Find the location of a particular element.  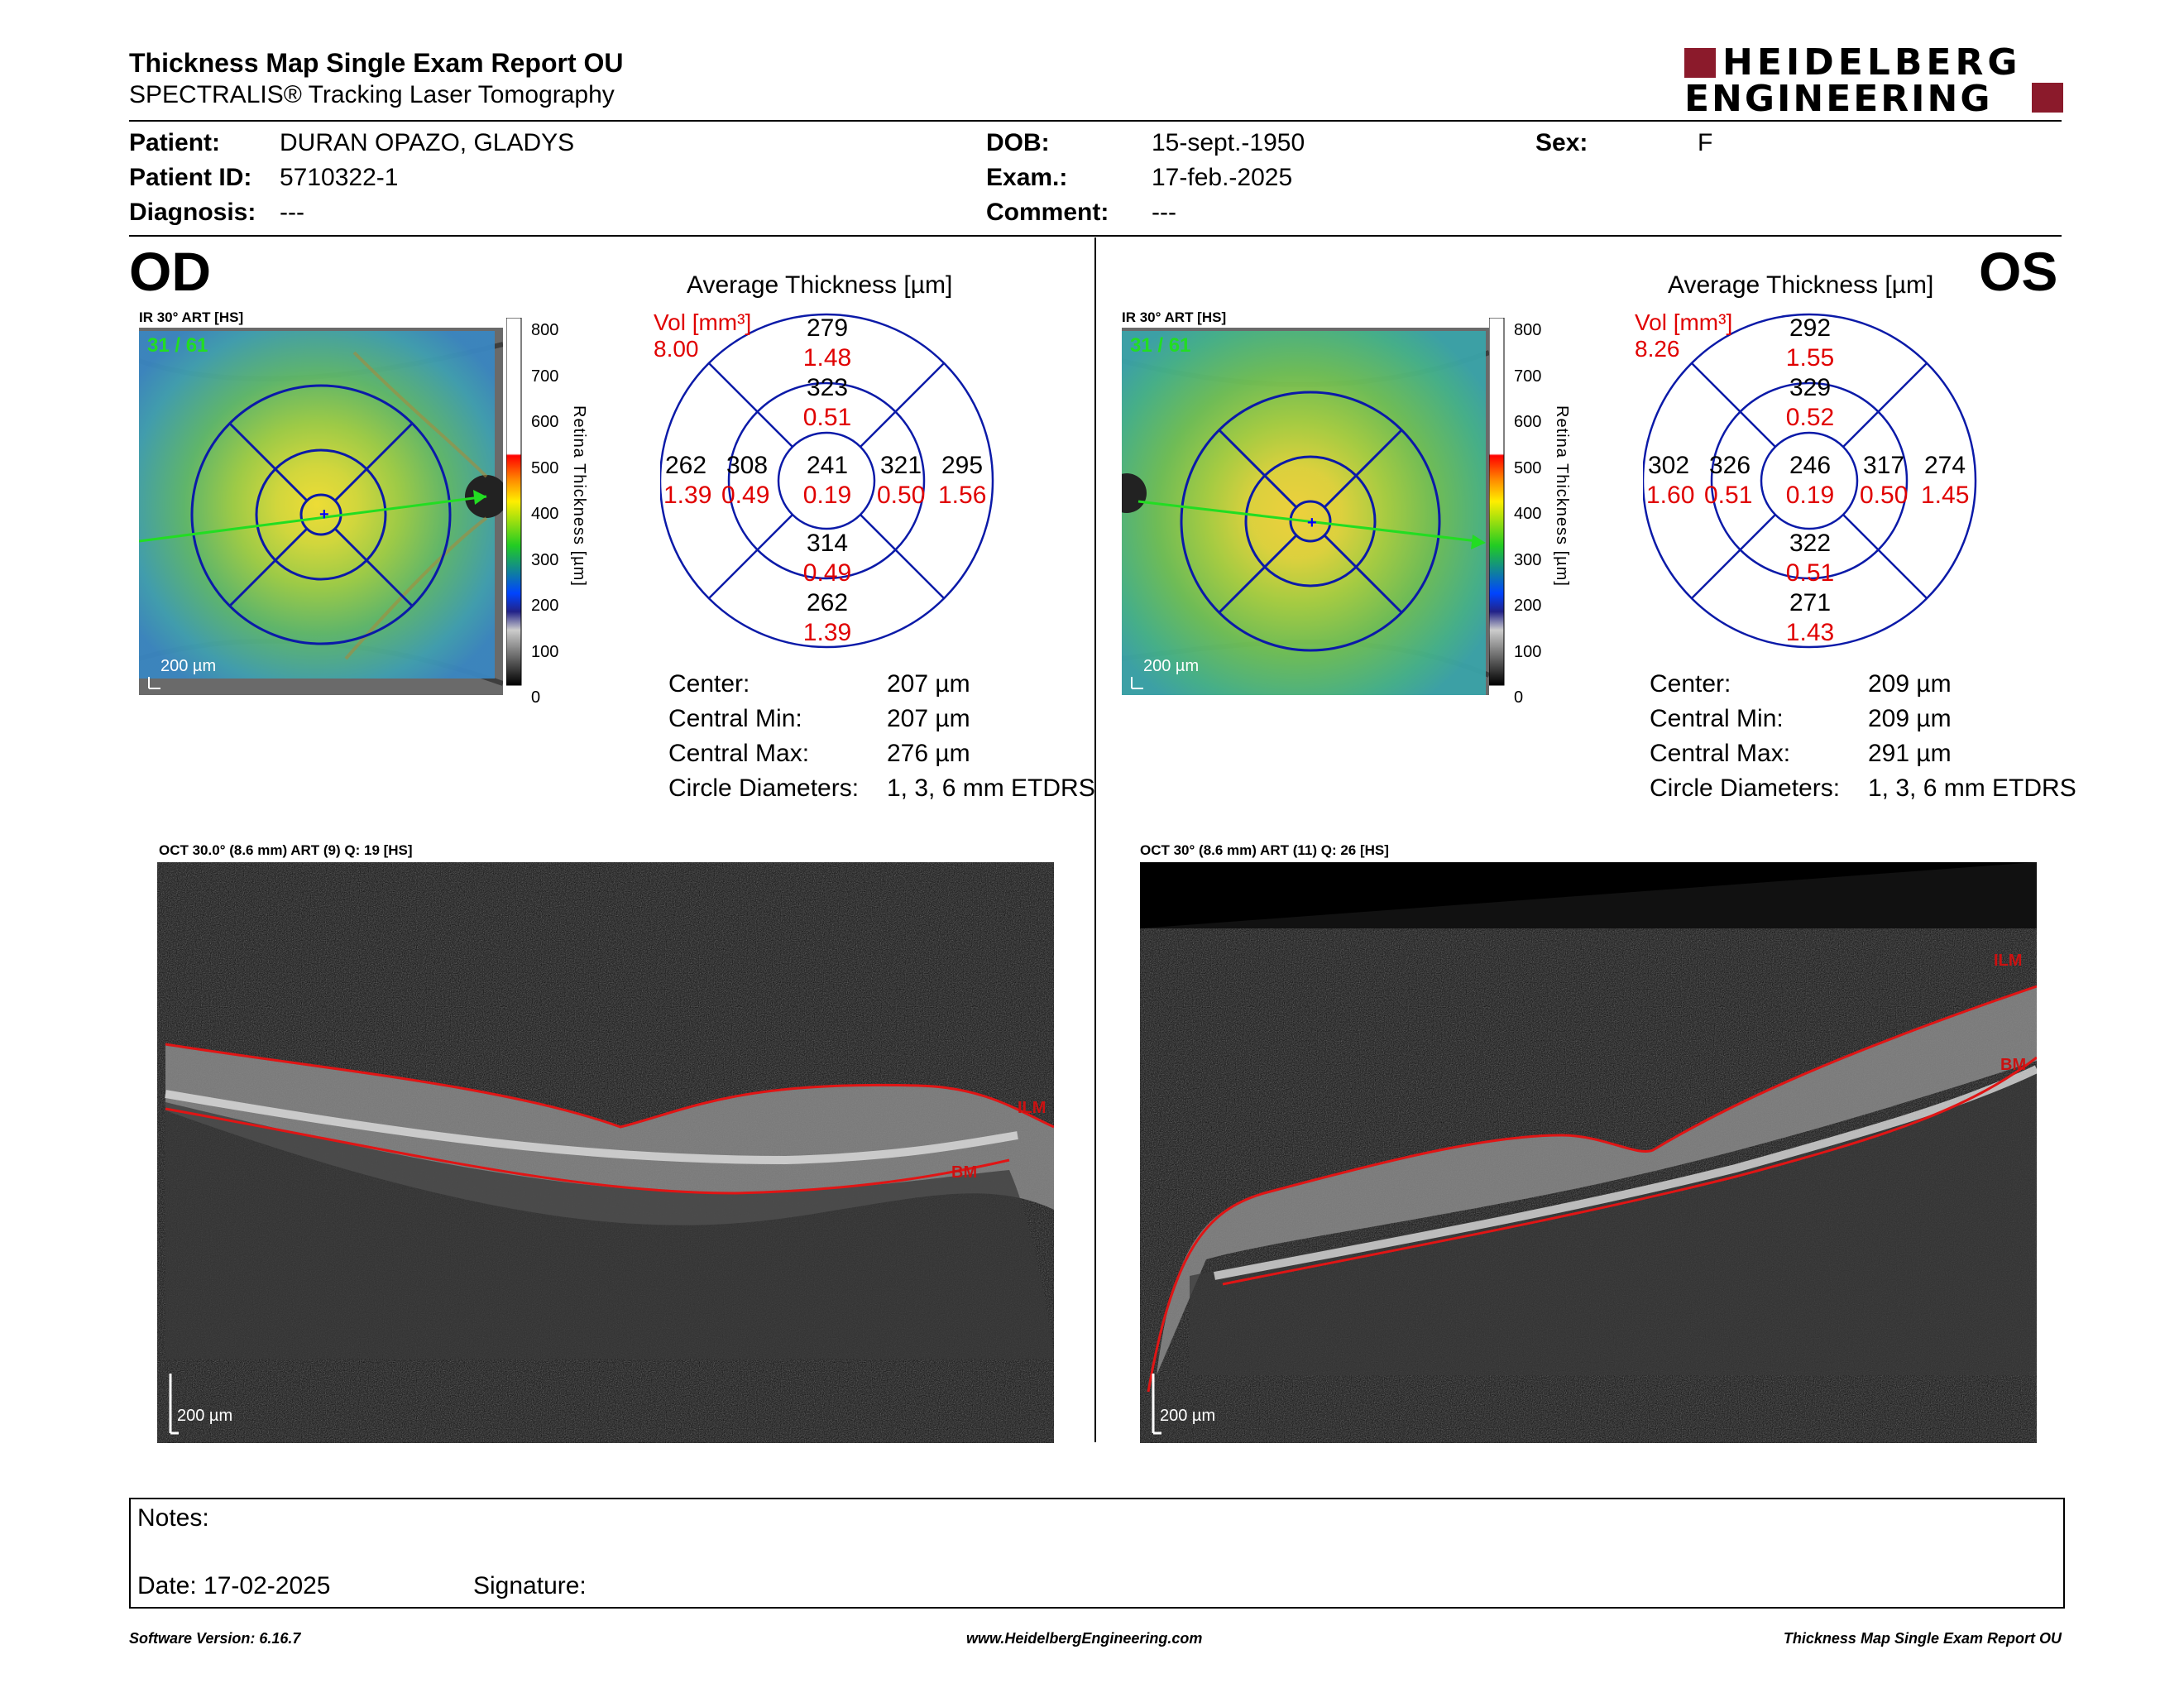

os-etdrs-grid is located at coordinates (1810, 481).